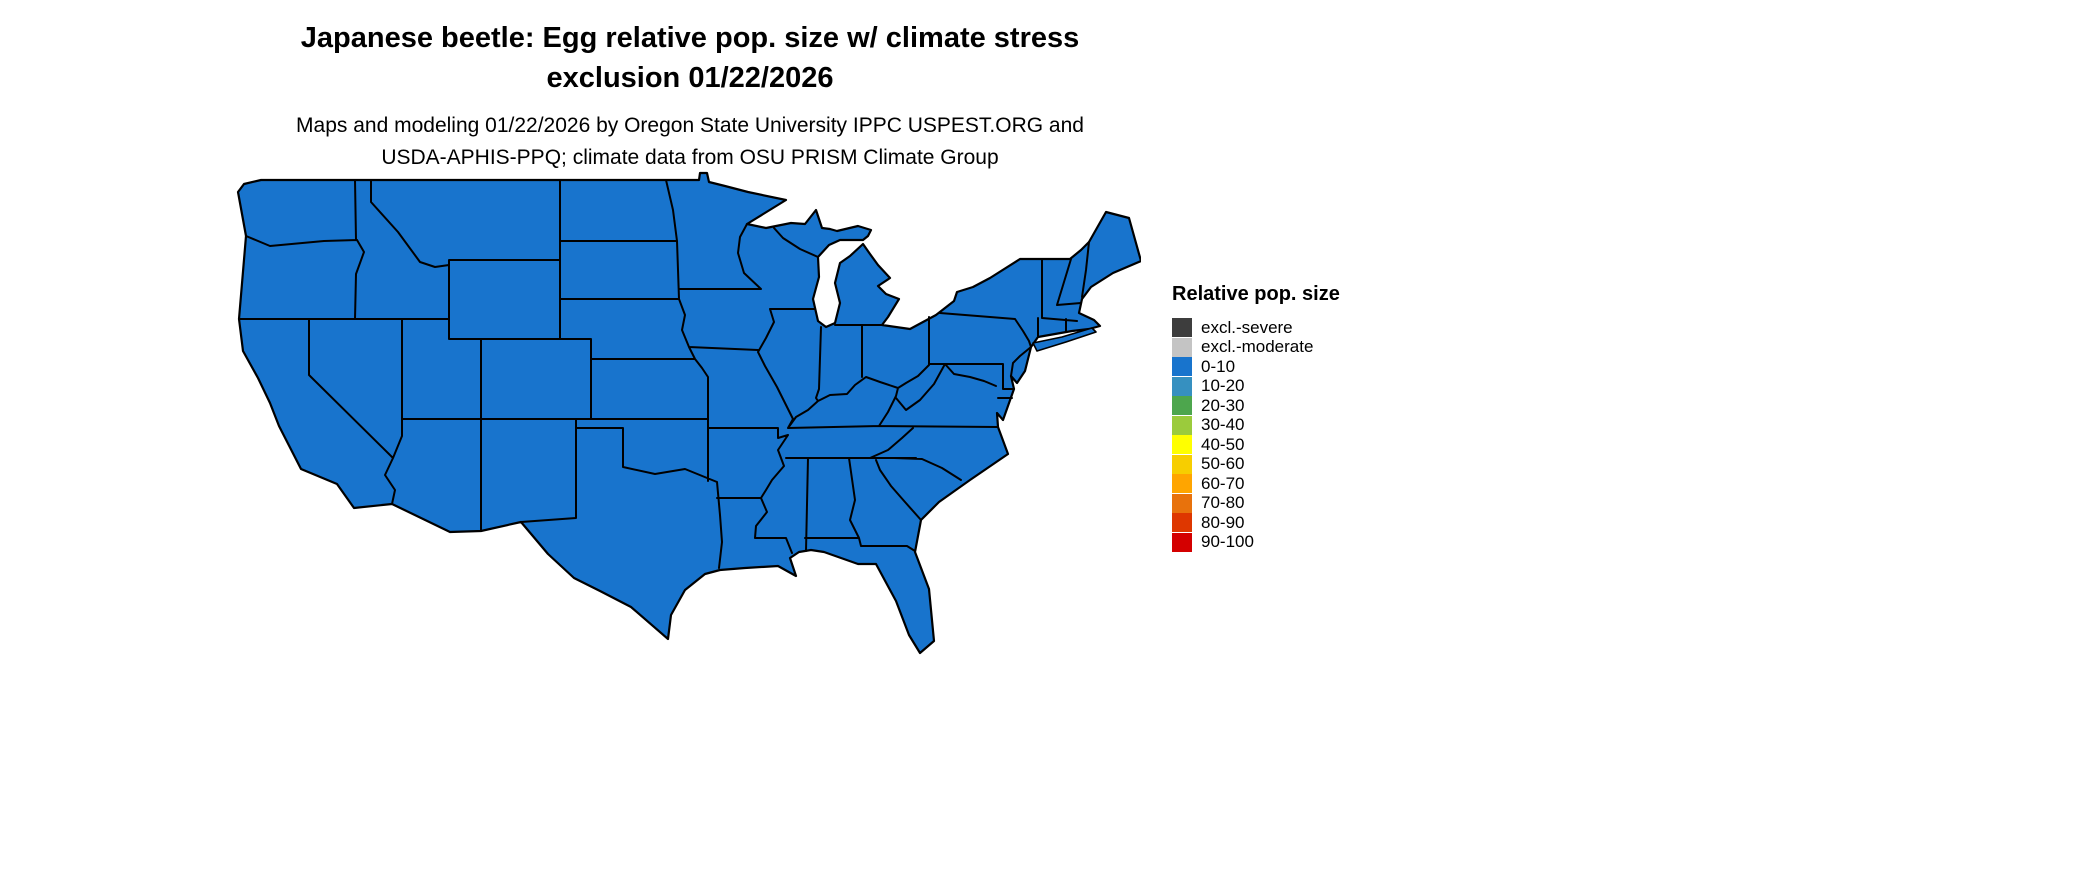  Describe the element at coordinates (1218, 366) in the screenshot. I see `legend-label: 0-10` at that location.